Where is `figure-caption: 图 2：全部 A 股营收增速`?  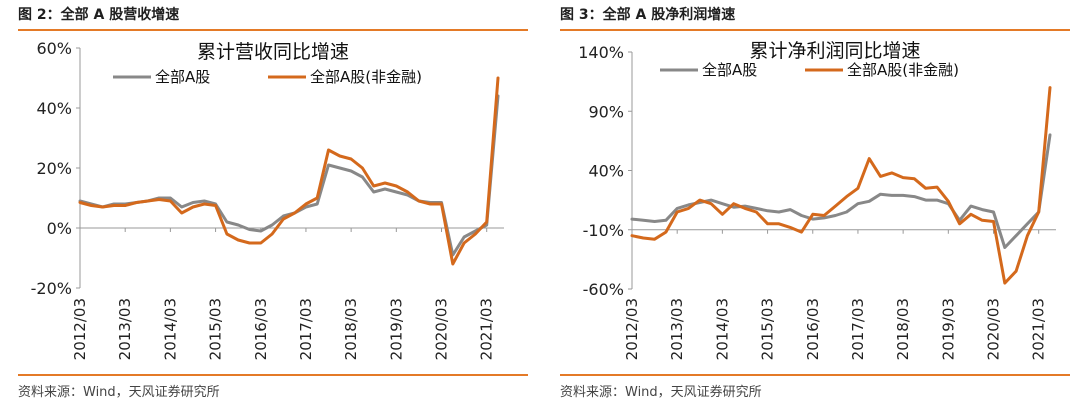 figure-caption: 图 2：全部 A 股营收增速 is located at coordinates (99, 15).